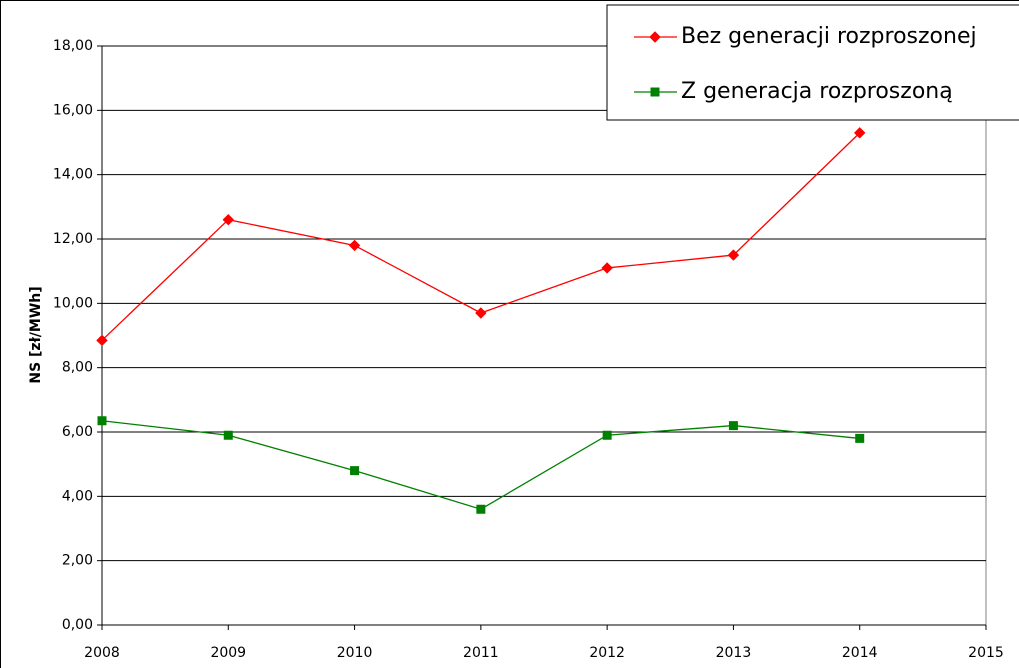 The image size is (1019, 668). What do you see at coordinates (228, 653) in the screenshot?
I see `x-tick-label: 2009` at bounding box center [228, 653].